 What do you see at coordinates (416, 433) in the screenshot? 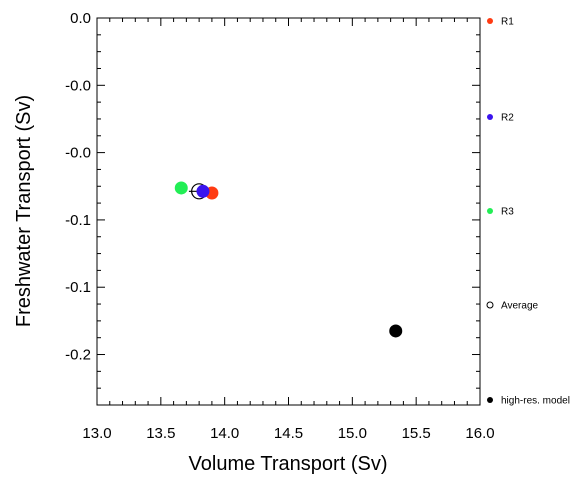
I see `x-tick-label: 15.5` at bounding box center [416, 433].